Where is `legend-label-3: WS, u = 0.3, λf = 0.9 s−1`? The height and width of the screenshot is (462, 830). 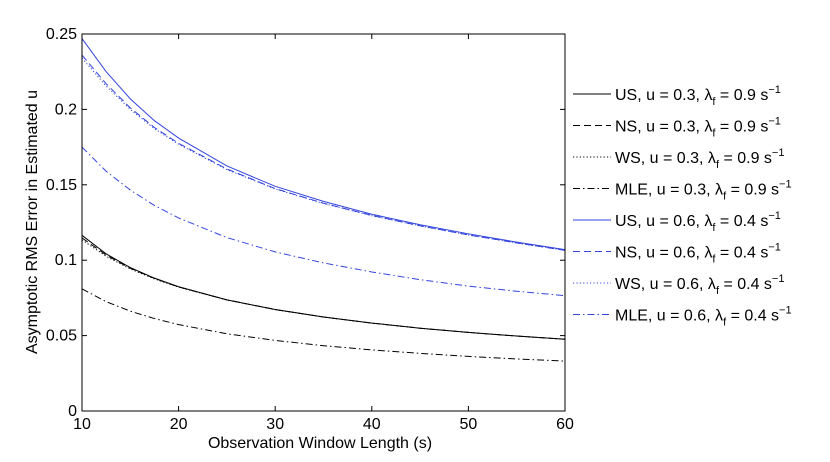 legend-label-3: WS, u = 0.3, λf = 0.9 s−1 is located at coordinates (699, 159).